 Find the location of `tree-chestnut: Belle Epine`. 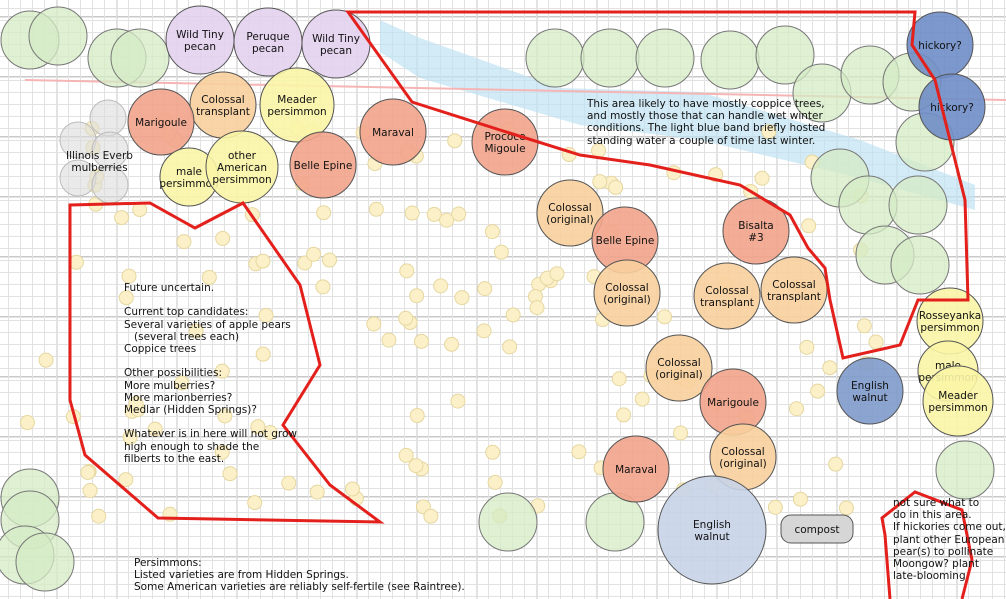

tree-chestnut: Belle Epine is located at coordinates (323, 165).